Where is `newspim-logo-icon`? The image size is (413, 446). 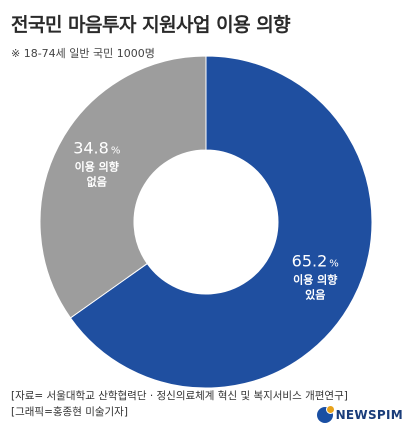 newspim-logo-icon is located at coordinates (325, 414).